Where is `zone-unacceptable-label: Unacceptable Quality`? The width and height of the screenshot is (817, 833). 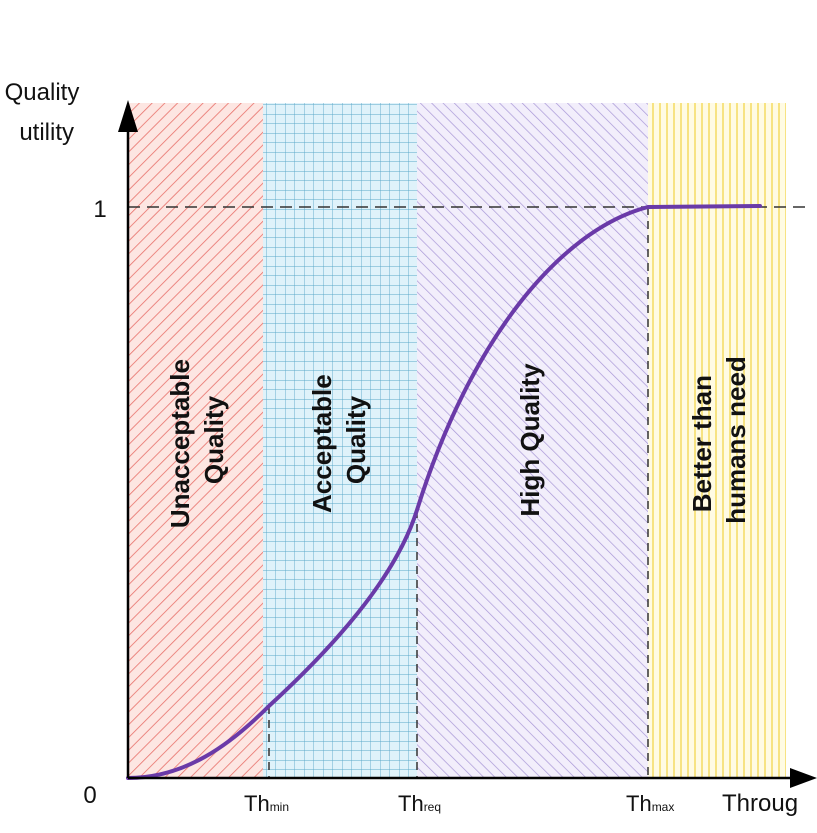 zone-unacceptable-label: Unacceptable Quality is located at coordinates (197, 440).